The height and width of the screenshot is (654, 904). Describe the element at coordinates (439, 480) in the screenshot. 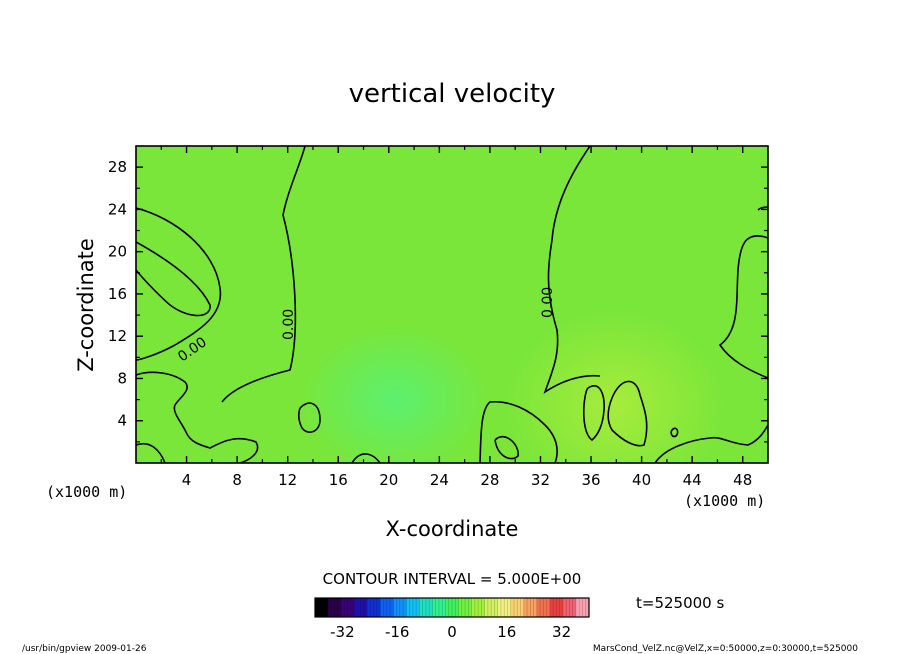

I see `x-tick-label: 24` at that location.